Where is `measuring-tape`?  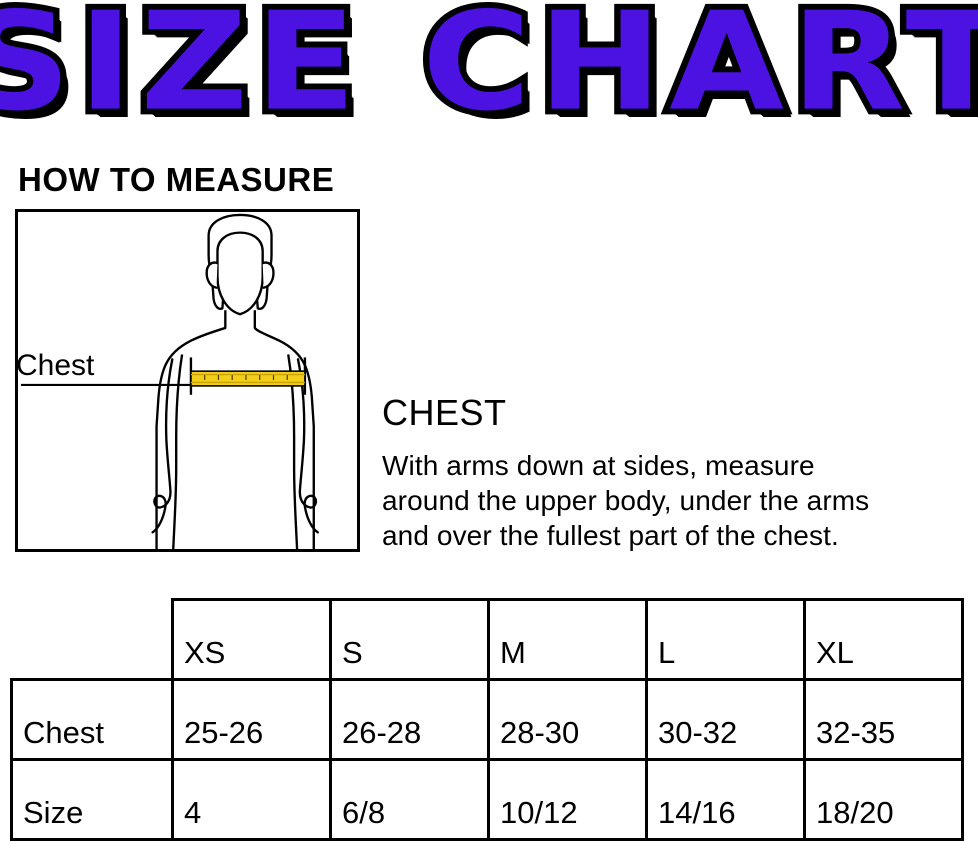 measuring-tape is located at coordinates (248, 378).